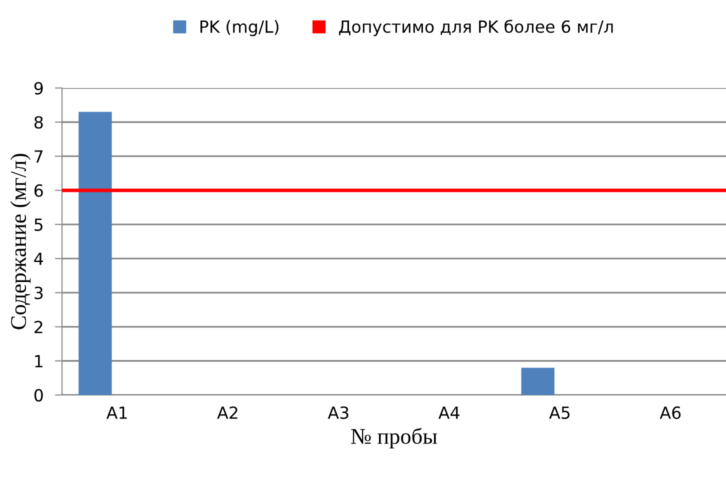 This screenshot has height=484, width=726. What do you see at coordinates (38, 225) in the screenshot?
I see `y-tick-label: 5` at bounding box center [38, 225].